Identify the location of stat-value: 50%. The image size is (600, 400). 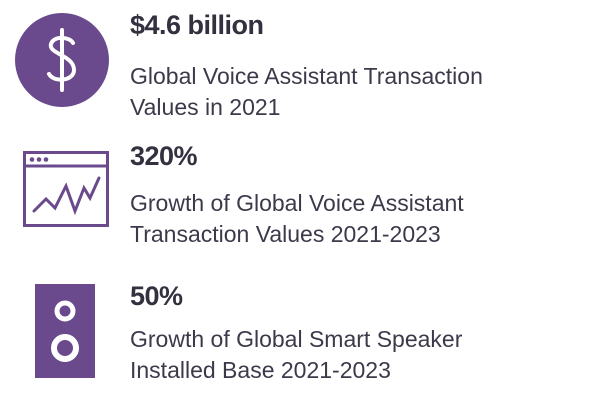
(156, 296).